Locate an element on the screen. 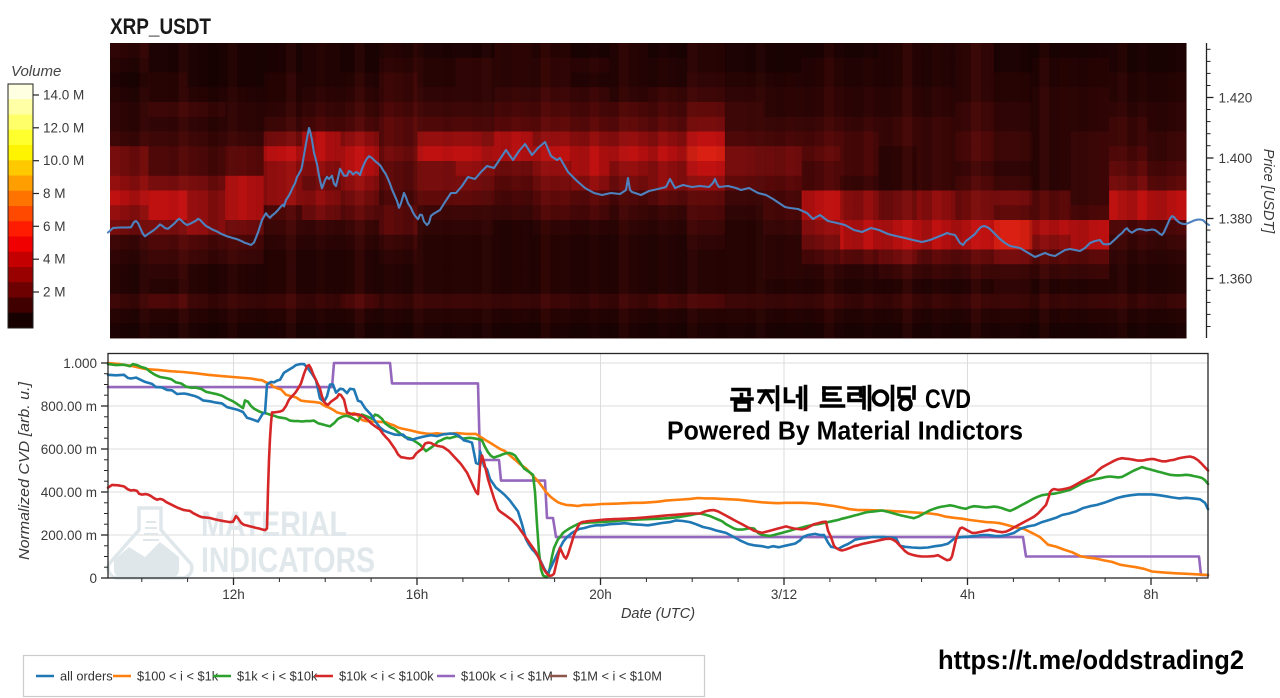 Image resolution: width=1280 pixels, height=698 pixels. svg-text: 2 M is located at coordinates (54, 292).